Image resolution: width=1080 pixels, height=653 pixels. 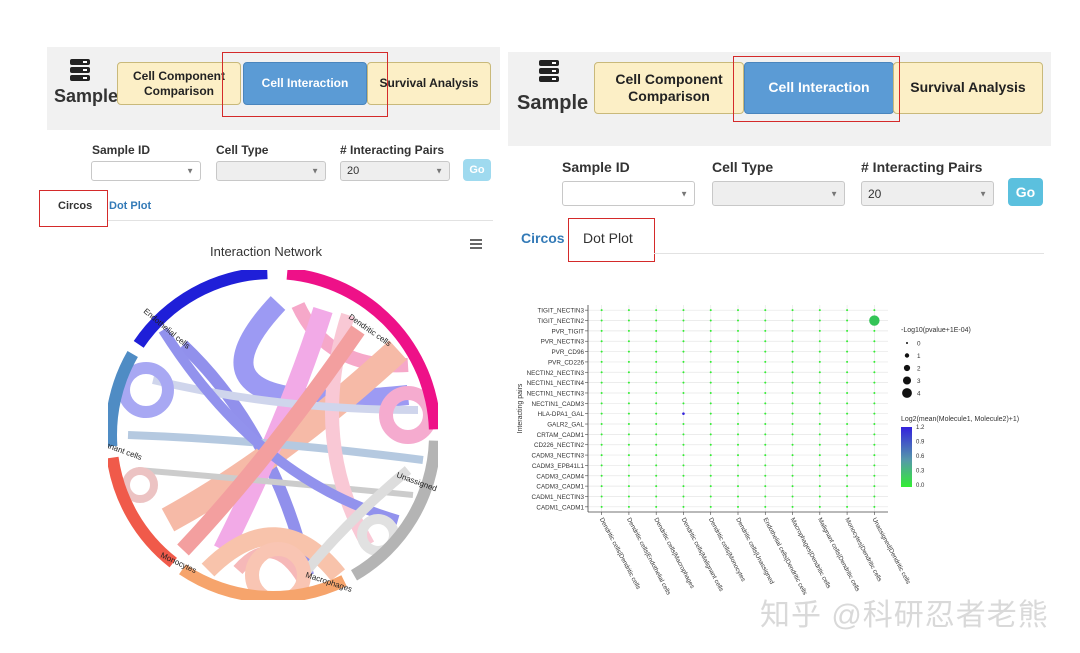 What do you see at coordinates (968, 88) in the screenshot?
I see `tab-survival-analysis: Survival Analysis` at bounding box center [968, 88].